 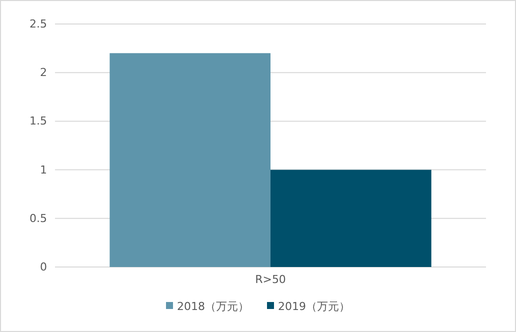 What do you see at coordinates (213, 306) in the screenshot?
I see `legend-label: 2018（万元）` at bounding box center [213, 306].